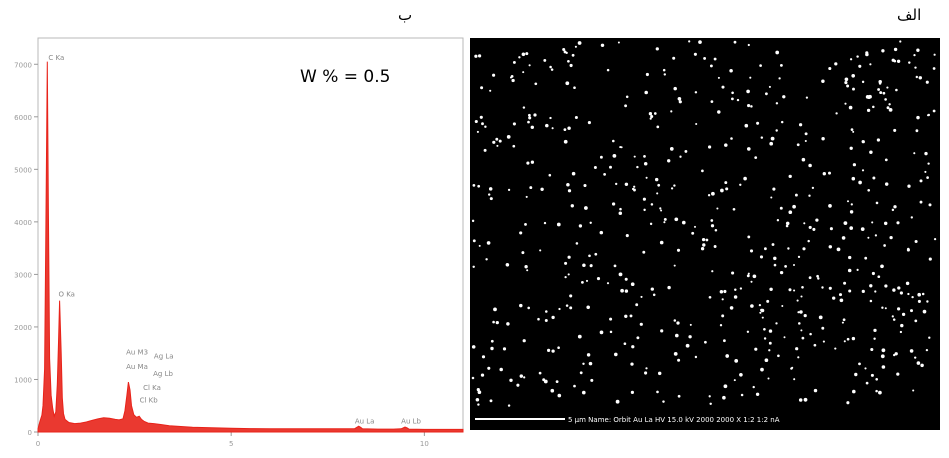 The image size is (949, 458). I want to click on y-tick-label-0: 0, so click(30, 433).